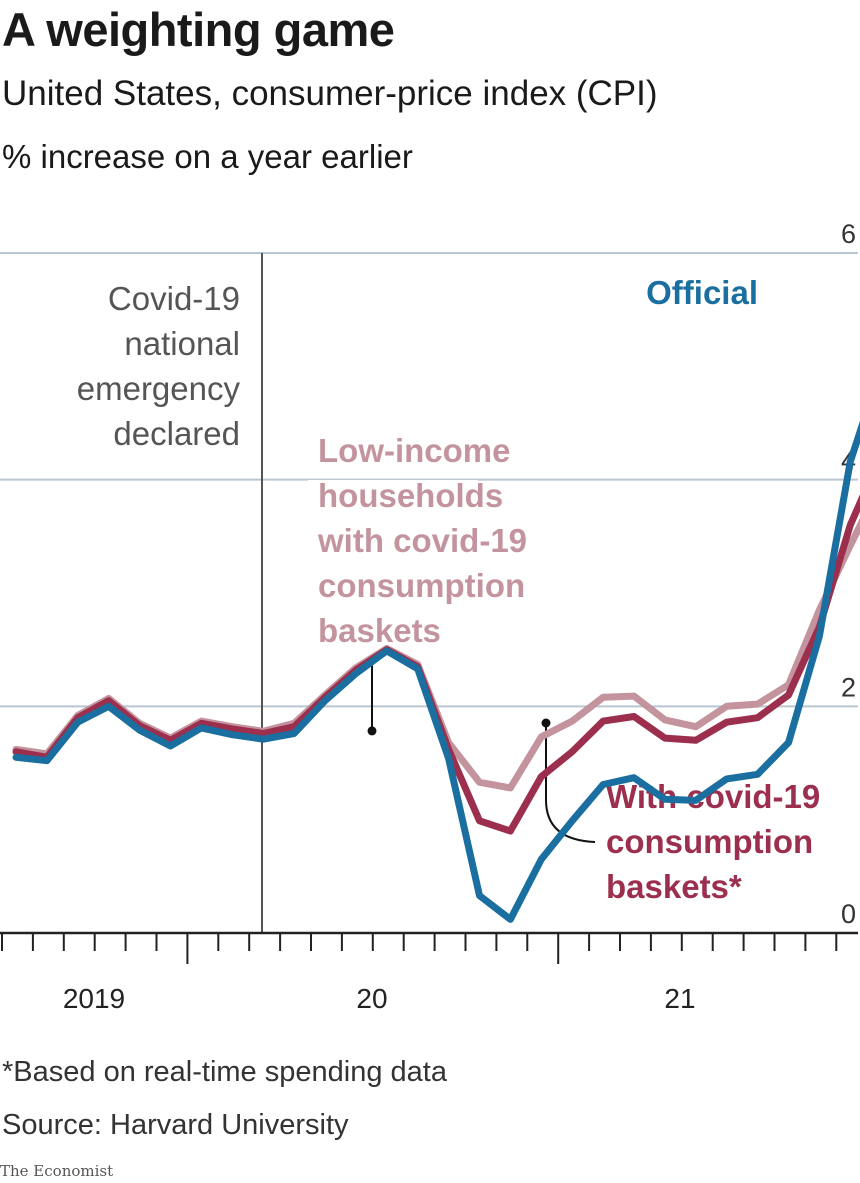 This screenshot has width=860, height=1183. What do you see at coordinates (679, 998) in the screenshot?
I see `x-tick-label-21: 21` at bounding box center [679, 998].